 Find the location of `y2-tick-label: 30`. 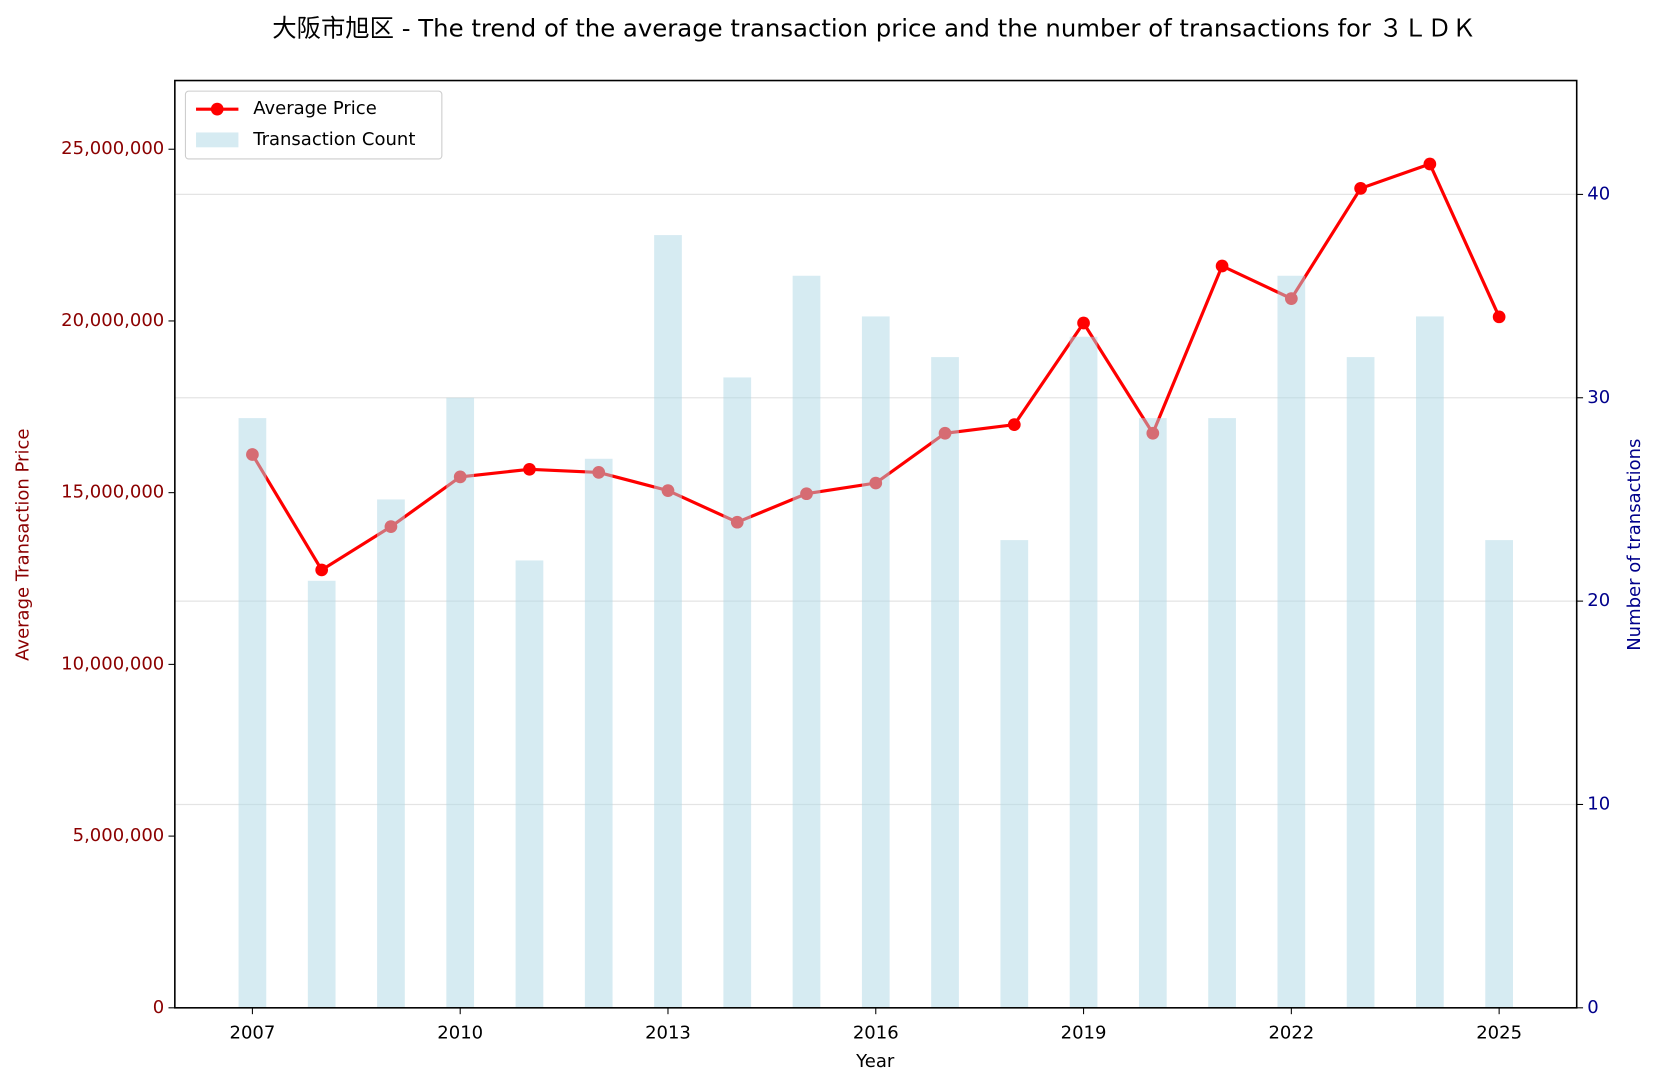

y2-tick-label: 30 is located at coordinates (1598, 397).